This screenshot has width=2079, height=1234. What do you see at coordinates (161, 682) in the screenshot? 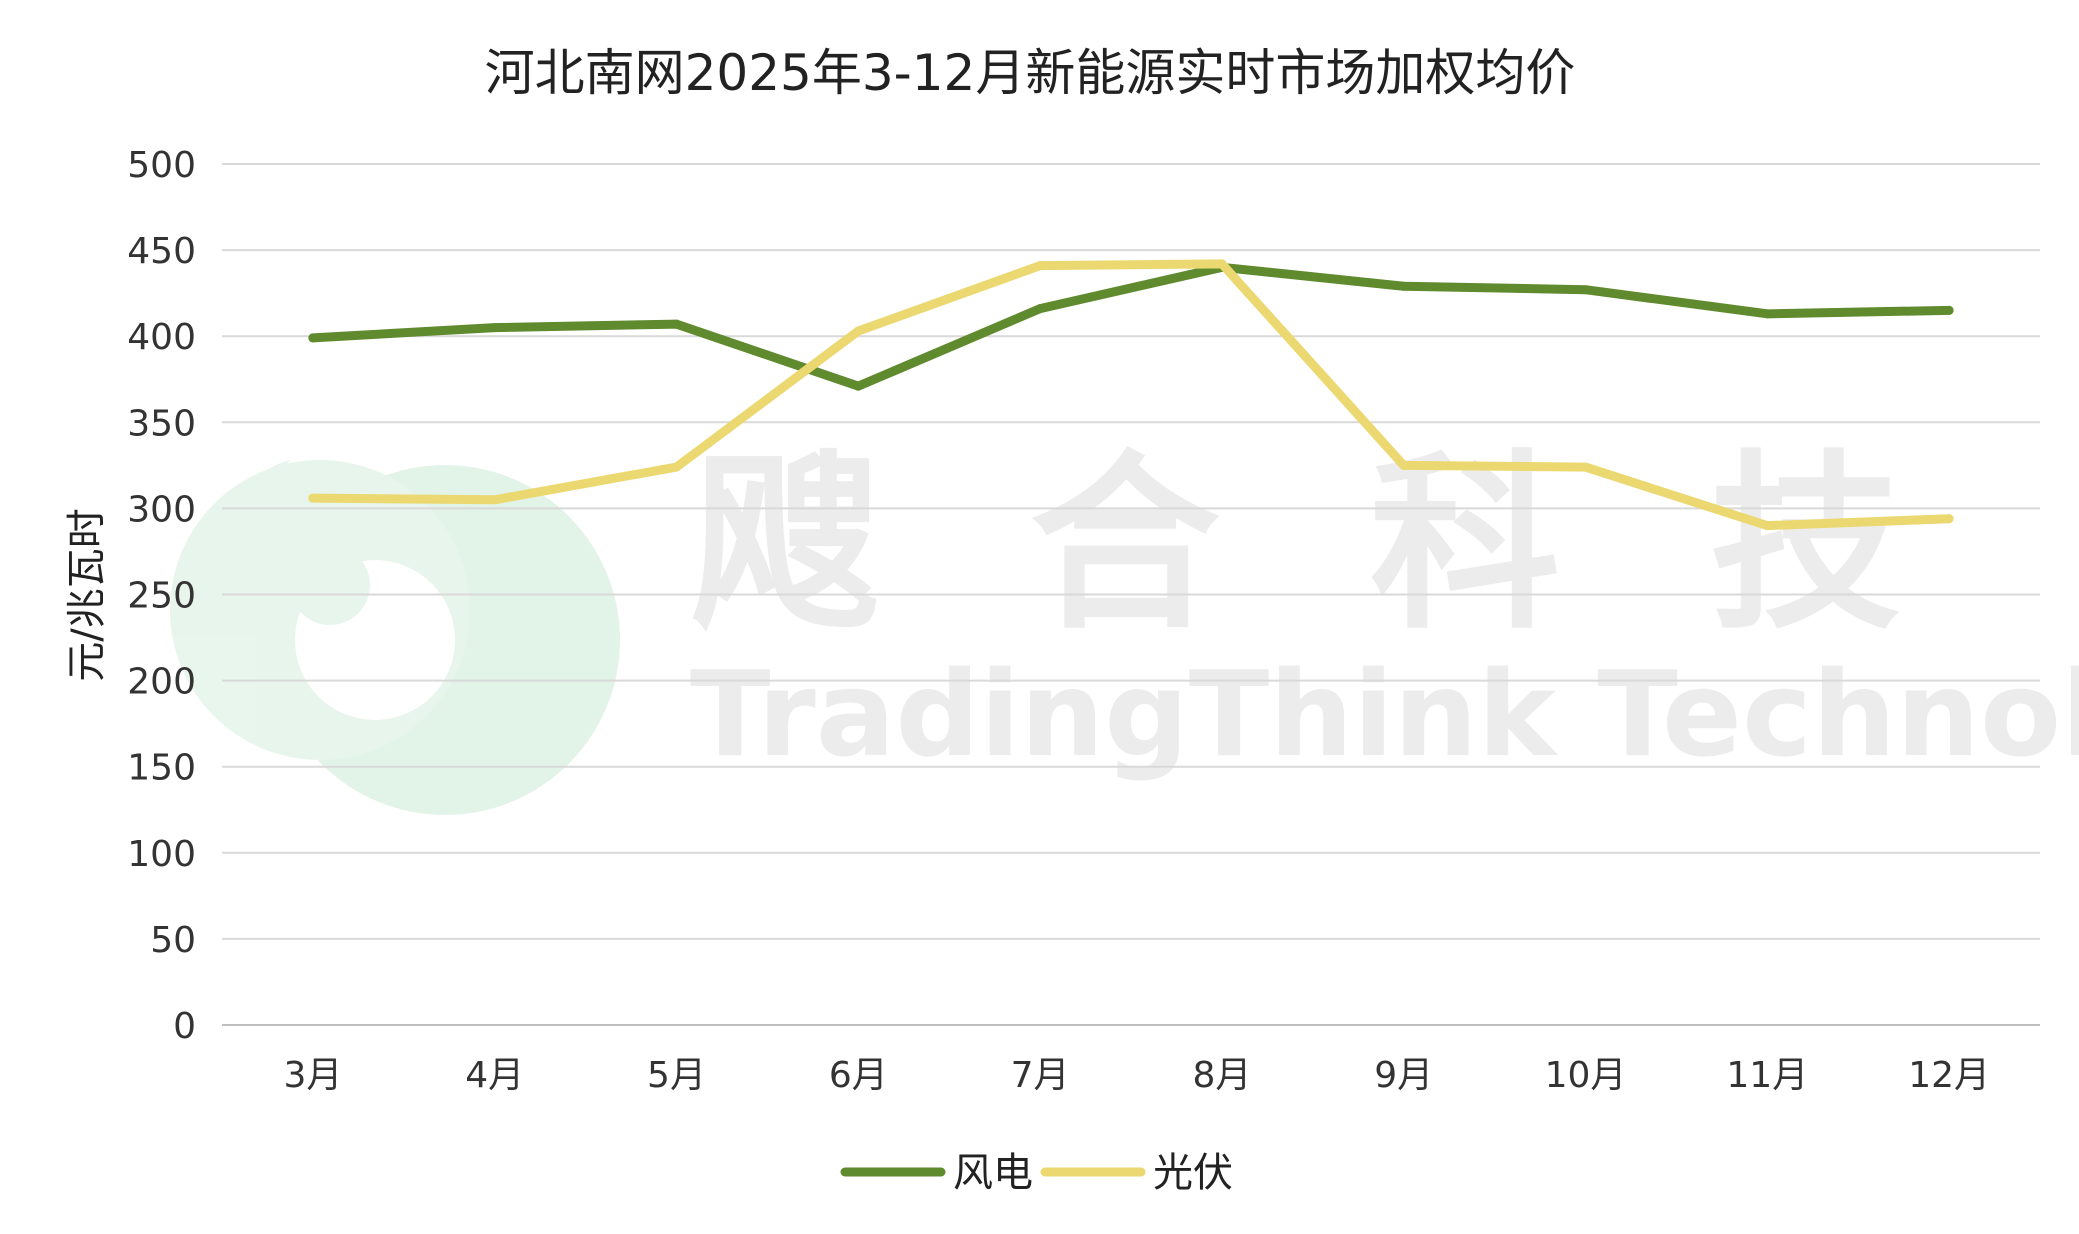
I see `y-tick-label: 200` at bounding box center [161, 682].